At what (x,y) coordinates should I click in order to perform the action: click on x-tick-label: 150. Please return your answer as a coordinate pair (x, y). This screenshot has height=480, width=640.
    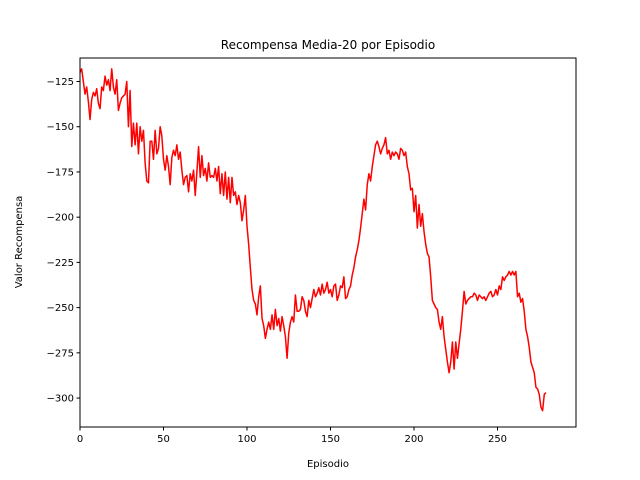
    Looking at the image, I should click on (330, 439).